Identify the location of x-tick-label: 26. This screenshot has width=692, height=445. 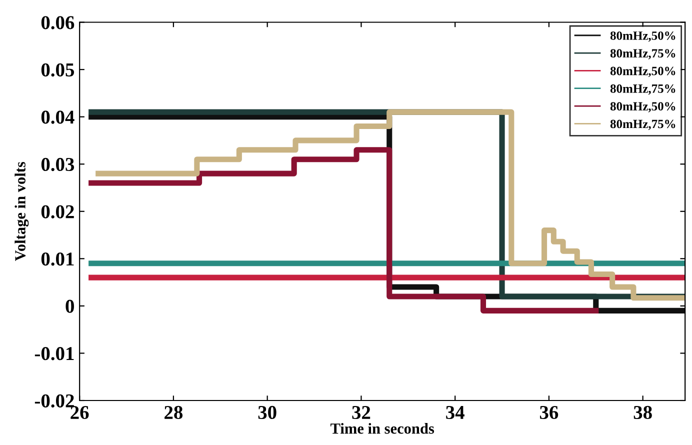
(79, 413).